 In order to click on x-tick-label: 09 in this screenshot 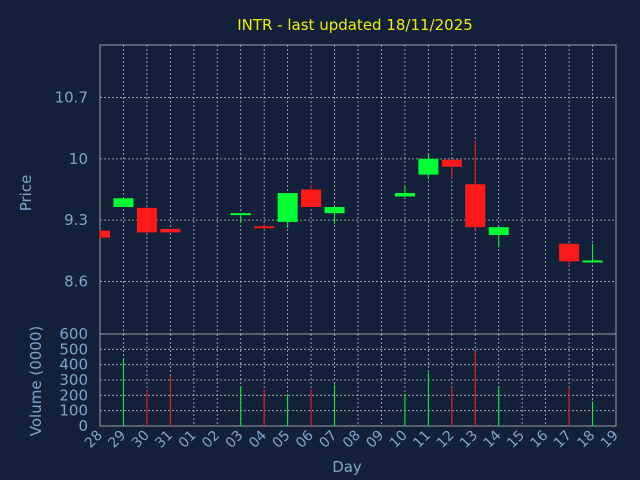, I will do `click(375, 440)`.